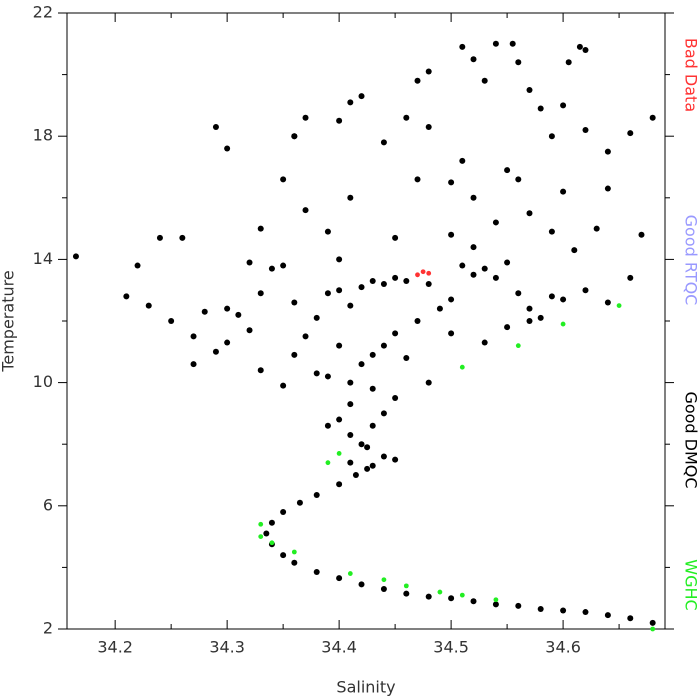 The width and height of the screenshot is (700, 700). What do you see at coordinates (691, 584) in the screenshot?
I see `legend-entry: WGHC` at bounding box center [691, 584].